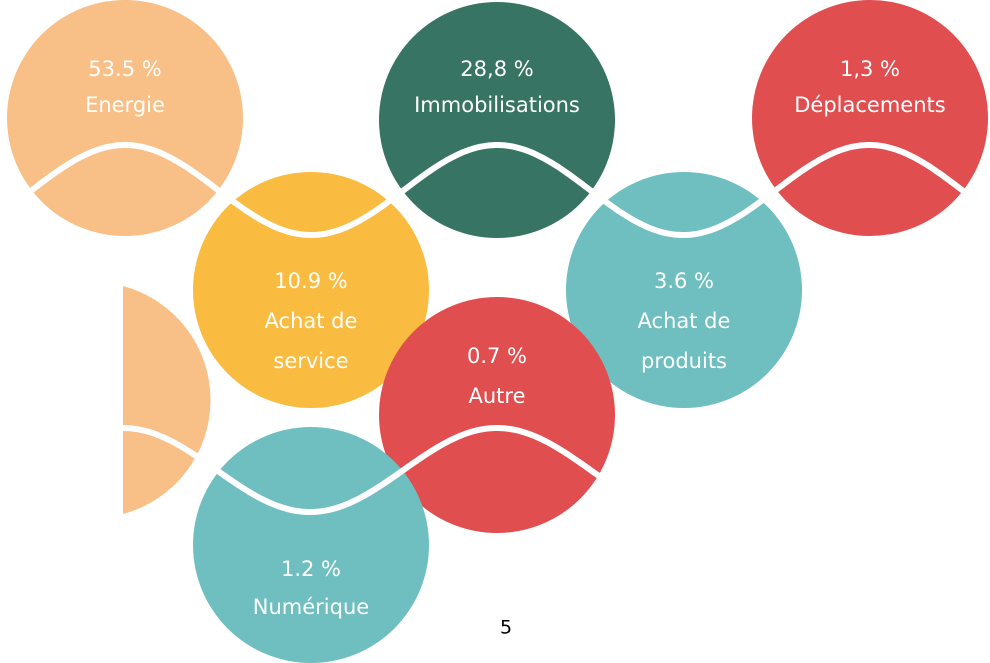 This screenshot has width=990, height=663. I want to click on node-value: 1.2 %, so click(311, 569).